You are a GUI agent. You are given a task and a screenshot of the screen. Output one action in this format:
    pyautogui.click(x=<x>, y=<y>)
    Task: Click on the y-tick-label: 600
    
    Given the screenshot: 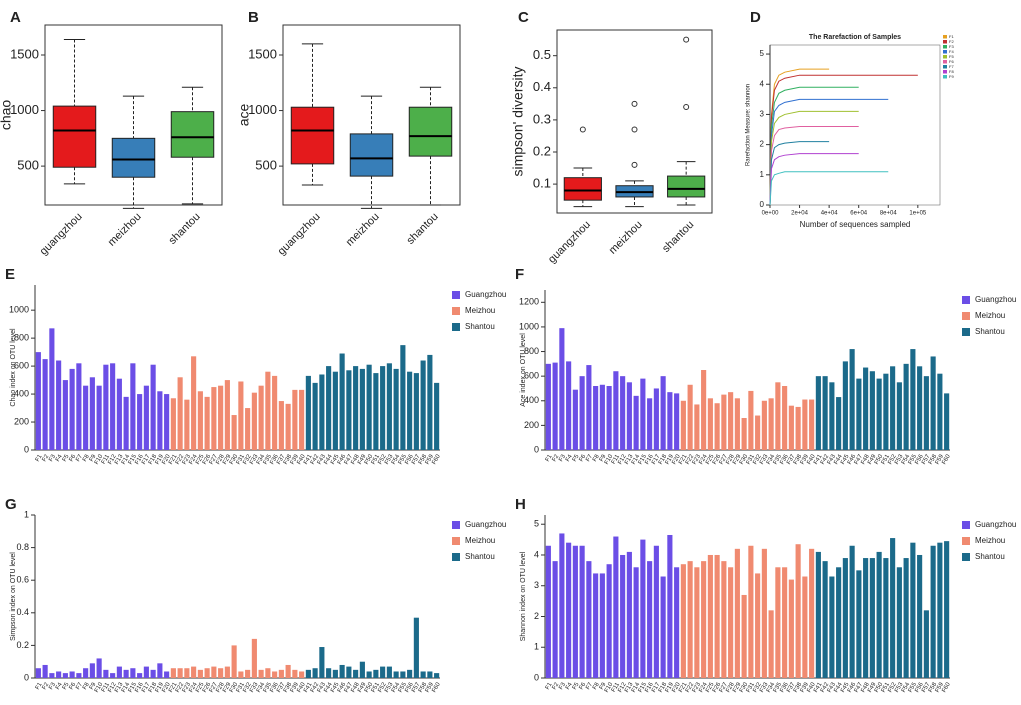 What is the action you would take?
    pyautogui.click(x=531, y=376)
    